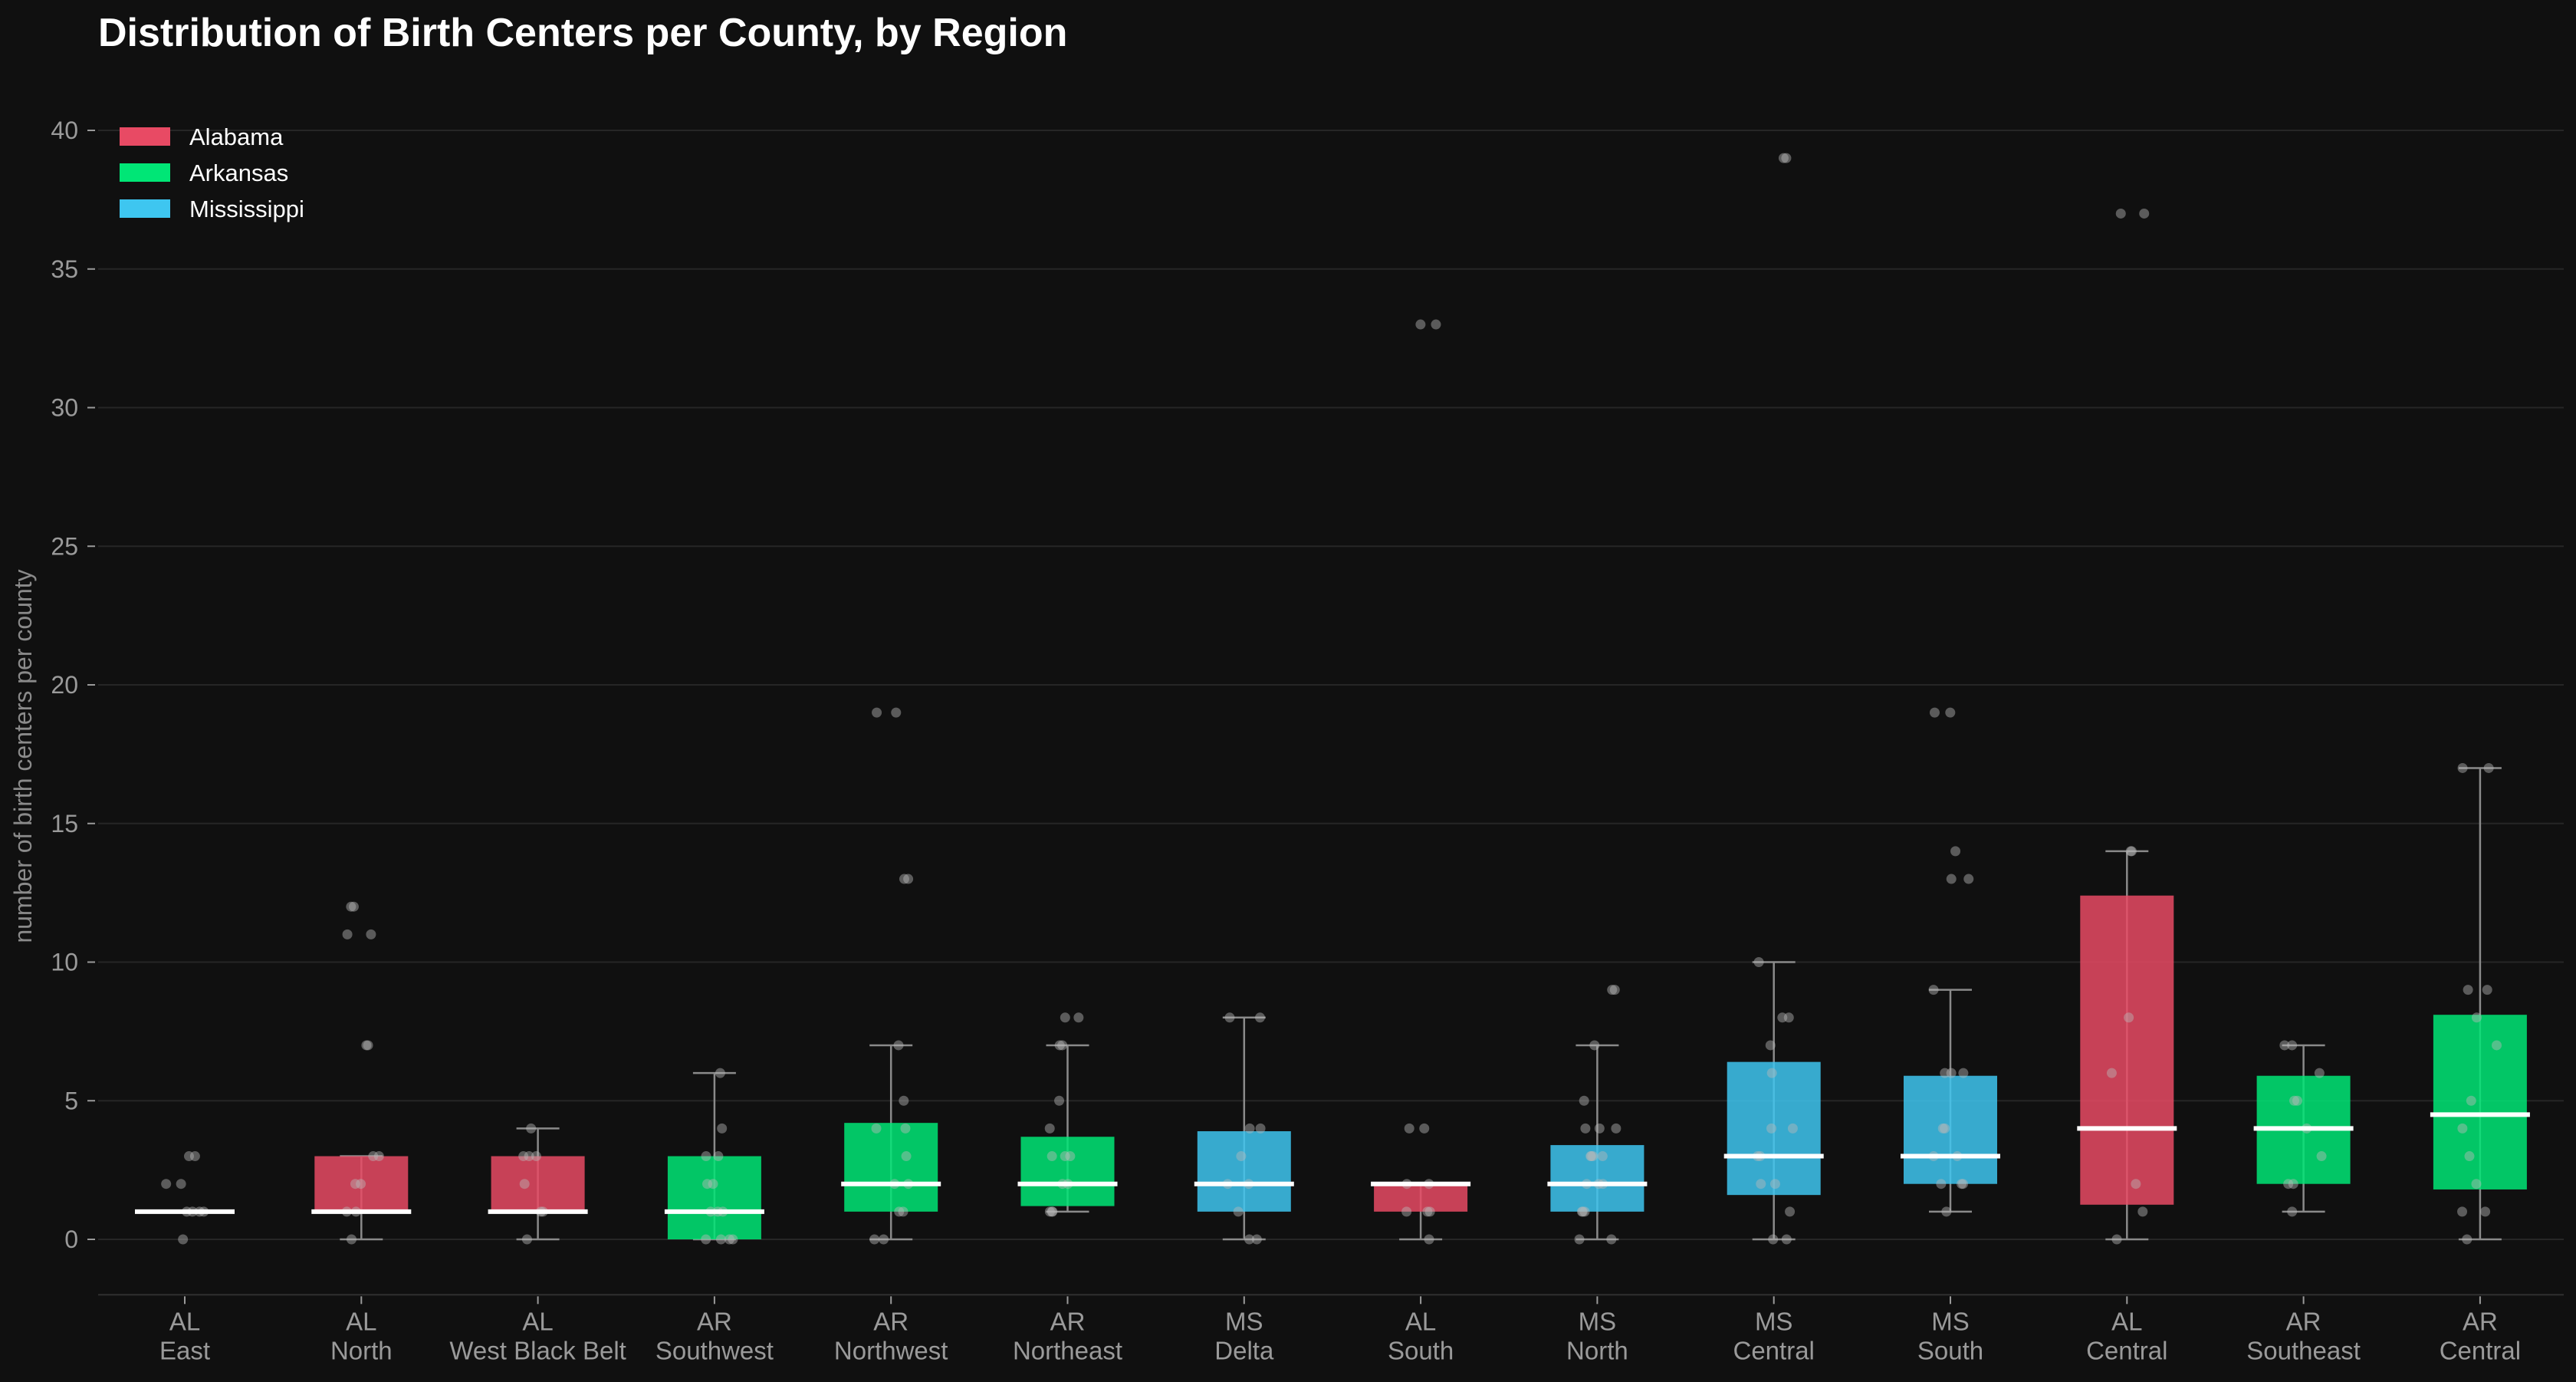 Image resolution: width=2576 pixels, height=1382 pixels. I want to click on x-tick-label-region: North, so click(362, 1350).